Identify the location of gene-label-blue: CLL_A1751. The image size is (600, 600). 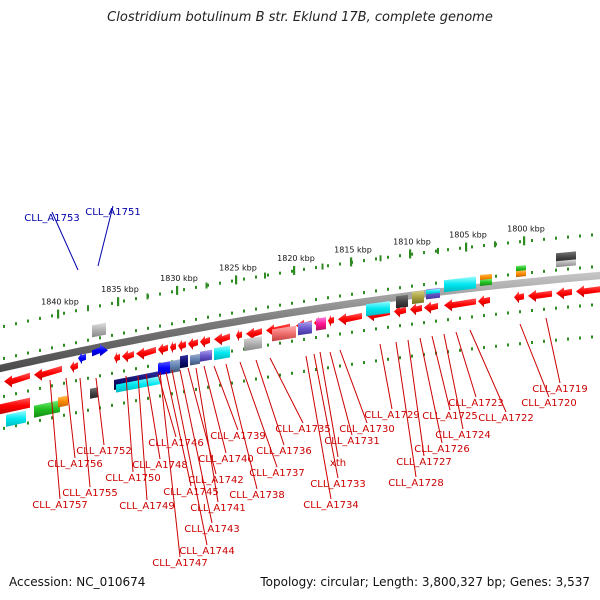
(112, 212).